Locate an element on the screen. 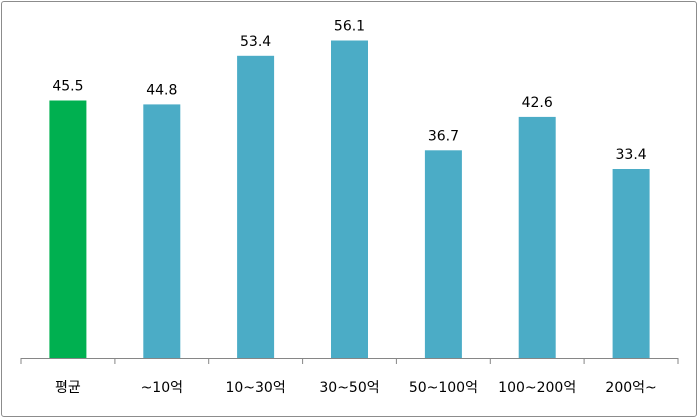  category-label-2: 10~30억 is located at coordinates (255, 388).